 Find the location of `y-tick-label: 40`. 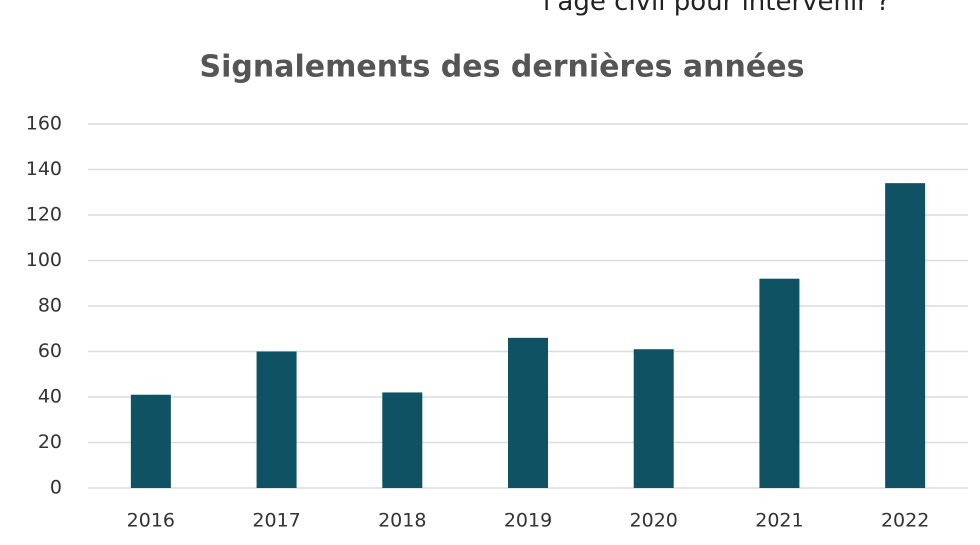

y-tick-label: 40 is located at coordinates (50, 397).